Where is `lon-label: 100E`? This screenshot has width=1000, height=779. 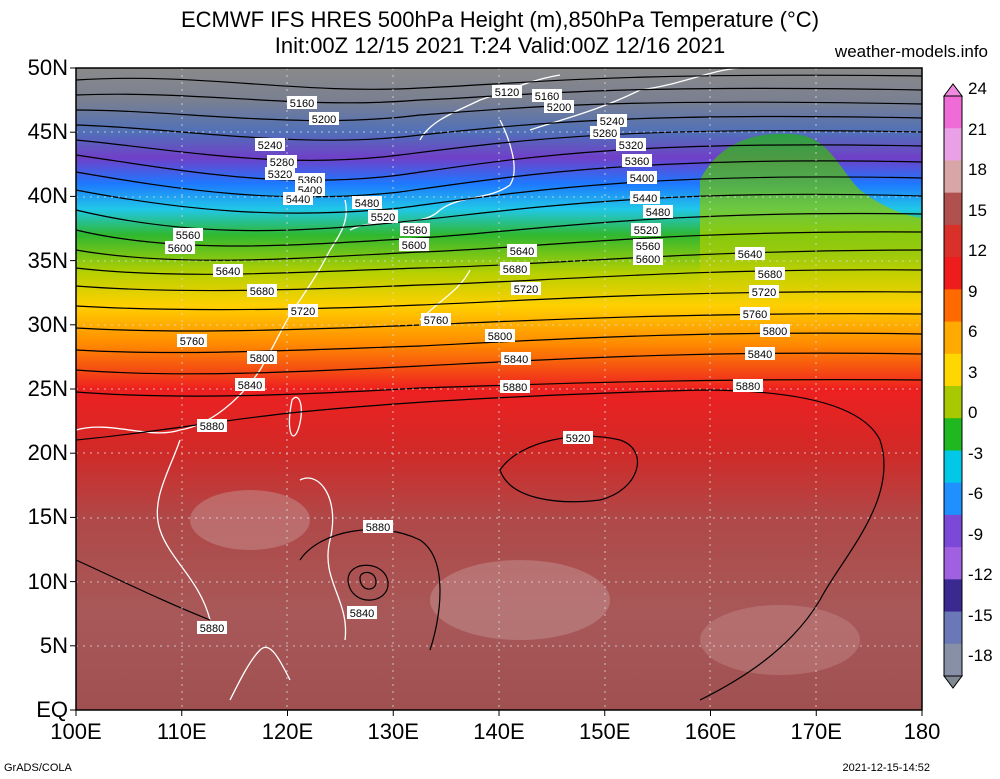 lon-label: 100E is located at coordinates (76, 731).